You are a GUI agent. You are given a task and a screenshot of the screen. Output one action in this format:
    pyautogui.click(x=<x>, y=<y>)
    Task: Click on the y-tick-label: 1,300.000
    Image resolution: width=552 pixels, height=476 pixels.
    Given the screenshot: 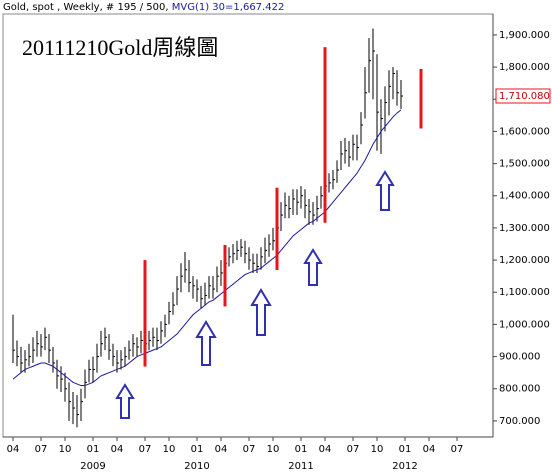 What is the action you would take?
    pyautogui.click(x=524, y=228)
    